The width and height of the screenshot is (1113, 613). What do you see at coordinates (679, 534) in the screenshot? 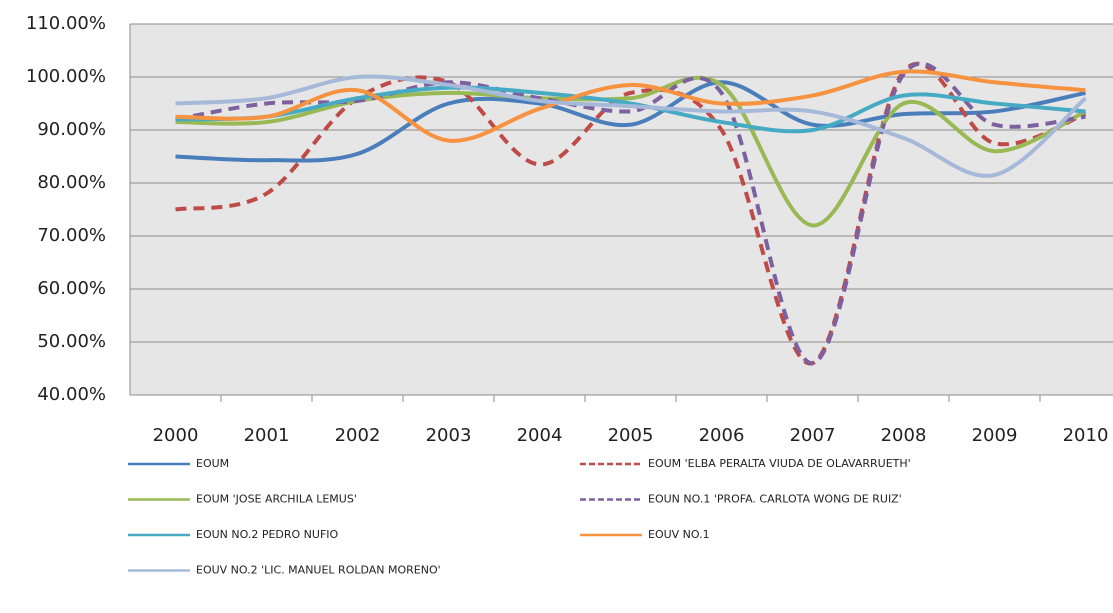
I see `legend-label: EOUV NO.1` at bounding box center [679, 534].